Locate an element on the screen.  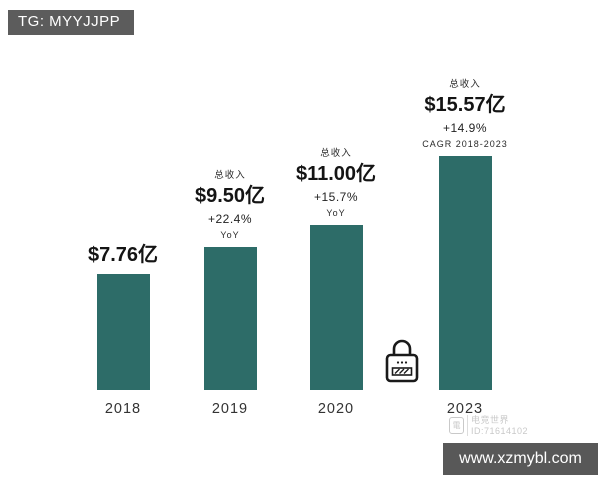
tg-badge-label: TG: MYYJJPP is located at coordinates (69, 21).